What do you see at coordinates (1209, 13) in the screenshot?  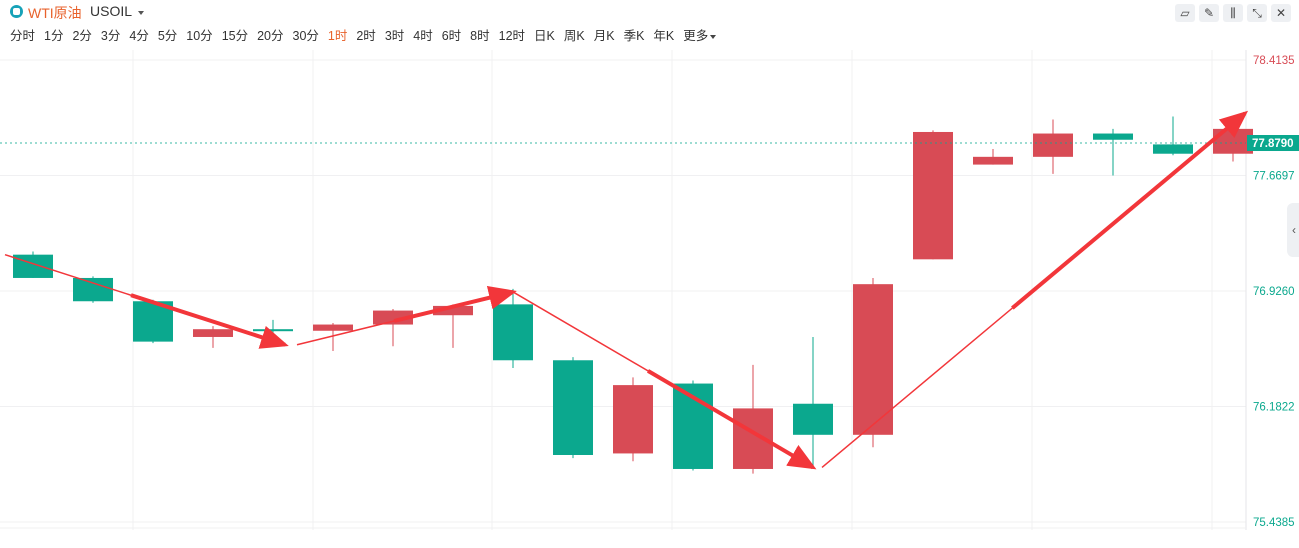 I see `pen-tool-icon: ✎` at bounding box center [1209, 13].